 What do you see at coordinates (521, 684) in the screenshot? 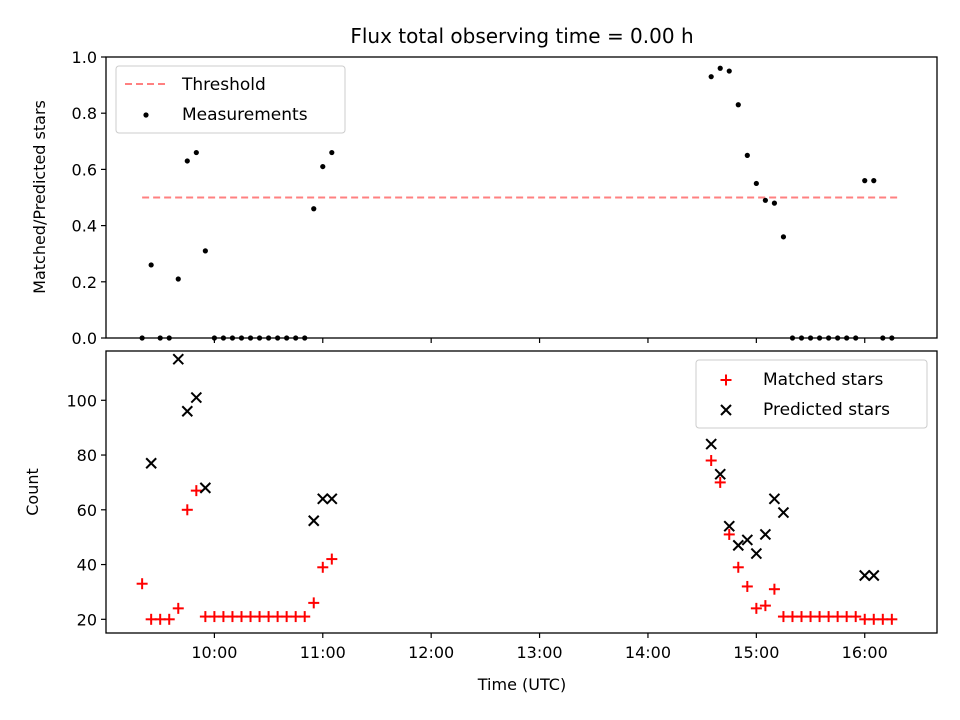
I see `x-axis-label: Time (UTC)` at bounding box center [521, 684].